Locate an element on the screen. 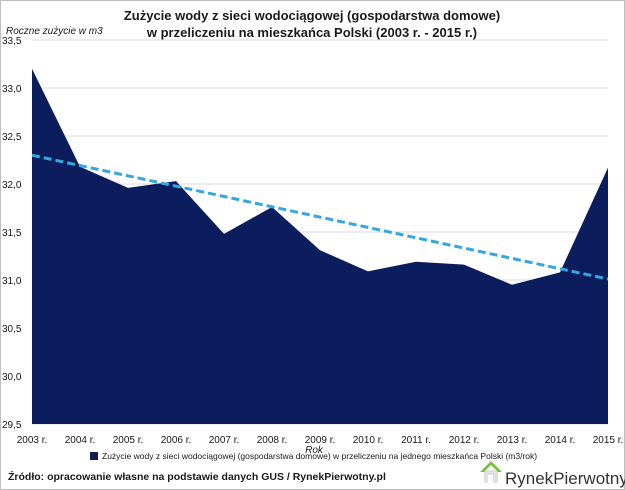 The width and height of the screenshot is (625, 490). y-tick-label: 29,5 is located at coordinates (12, 425).